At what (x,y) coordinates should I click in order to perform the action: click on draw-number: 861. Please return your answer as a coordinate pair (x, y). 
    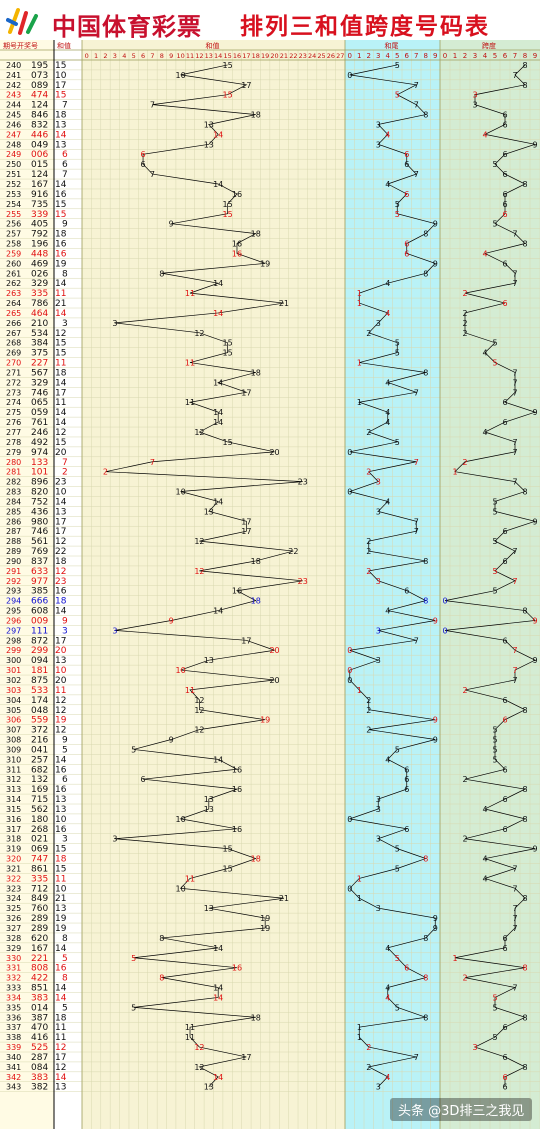
    Looking at the image, I should click on (39, 869).